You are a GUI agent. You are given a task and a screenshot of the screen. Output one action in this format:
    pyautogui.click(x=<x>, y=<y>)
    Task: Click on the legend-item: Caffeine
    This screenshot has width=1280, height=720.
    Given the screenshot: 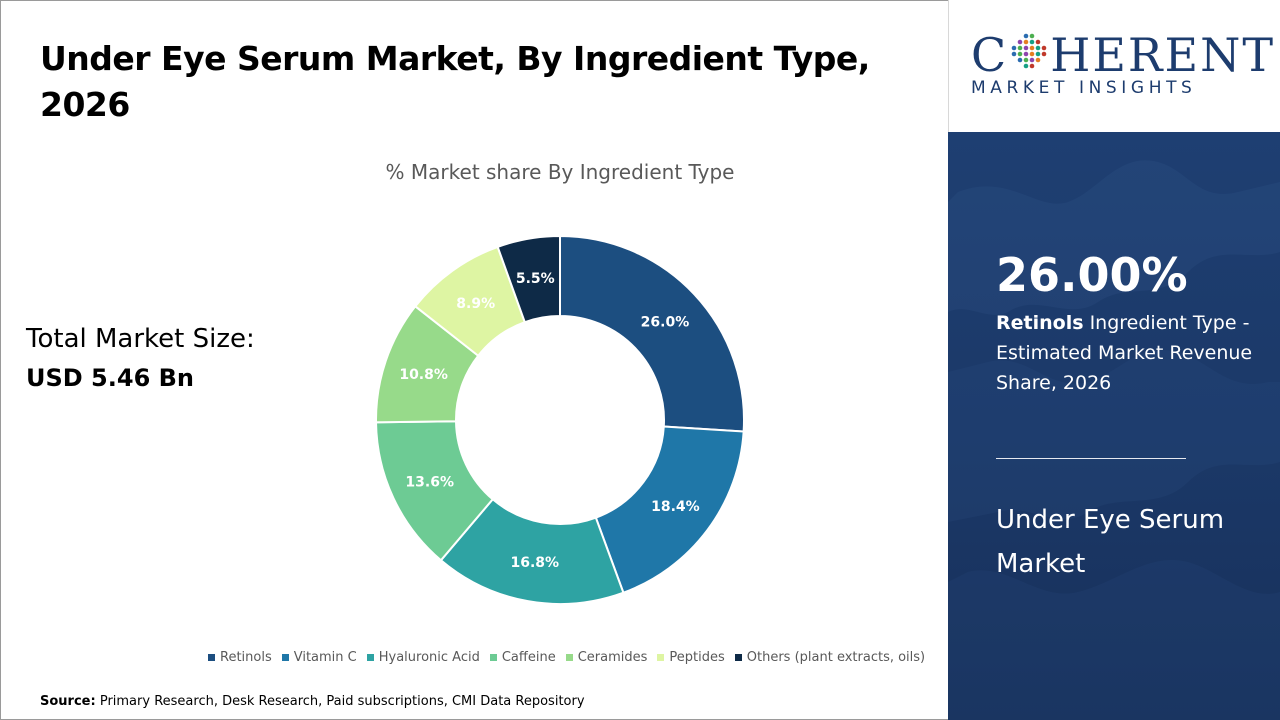 What is the action you would take?
    pyautogui.click(x=522, y=657)
    